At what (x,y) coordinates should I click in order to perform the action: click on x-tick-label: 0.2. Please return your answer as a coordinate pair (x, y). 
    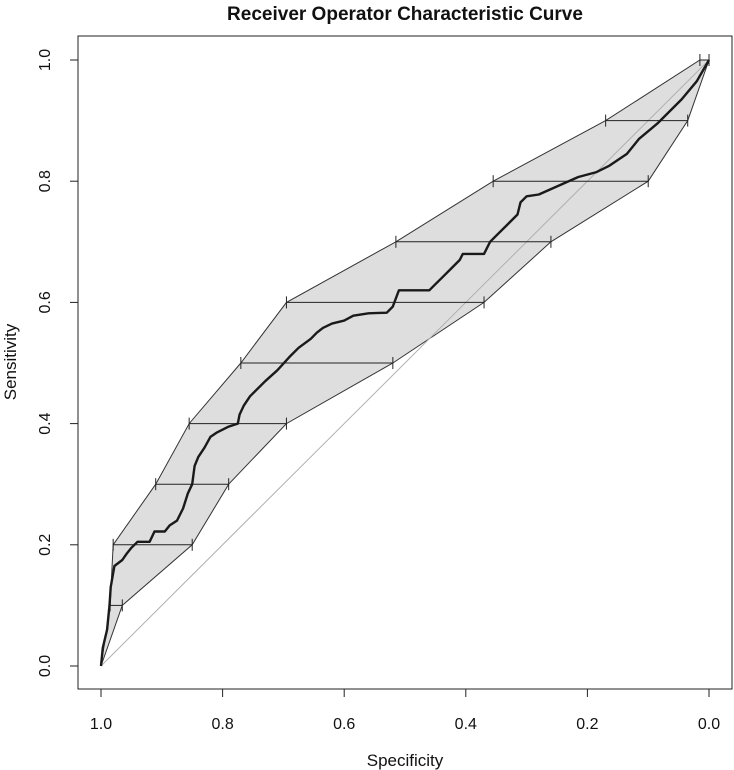
    Looking at the image, I should click on (587, 724).